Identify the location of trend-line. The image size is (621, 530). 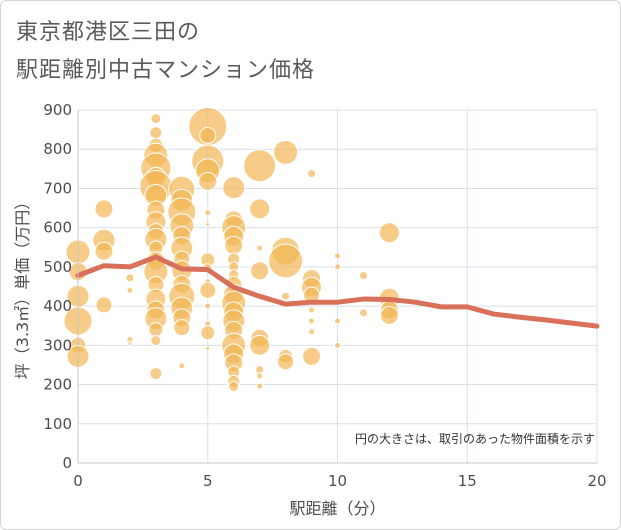
(337, 291).